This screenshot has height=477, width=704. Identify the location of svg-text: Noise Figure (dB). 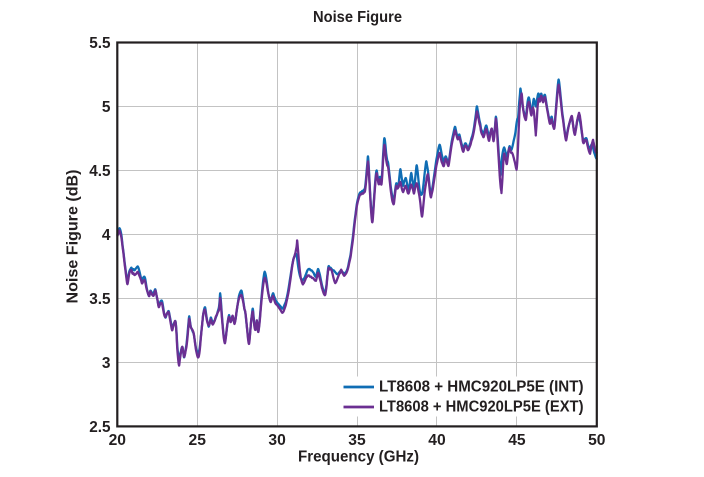
(73, 237).